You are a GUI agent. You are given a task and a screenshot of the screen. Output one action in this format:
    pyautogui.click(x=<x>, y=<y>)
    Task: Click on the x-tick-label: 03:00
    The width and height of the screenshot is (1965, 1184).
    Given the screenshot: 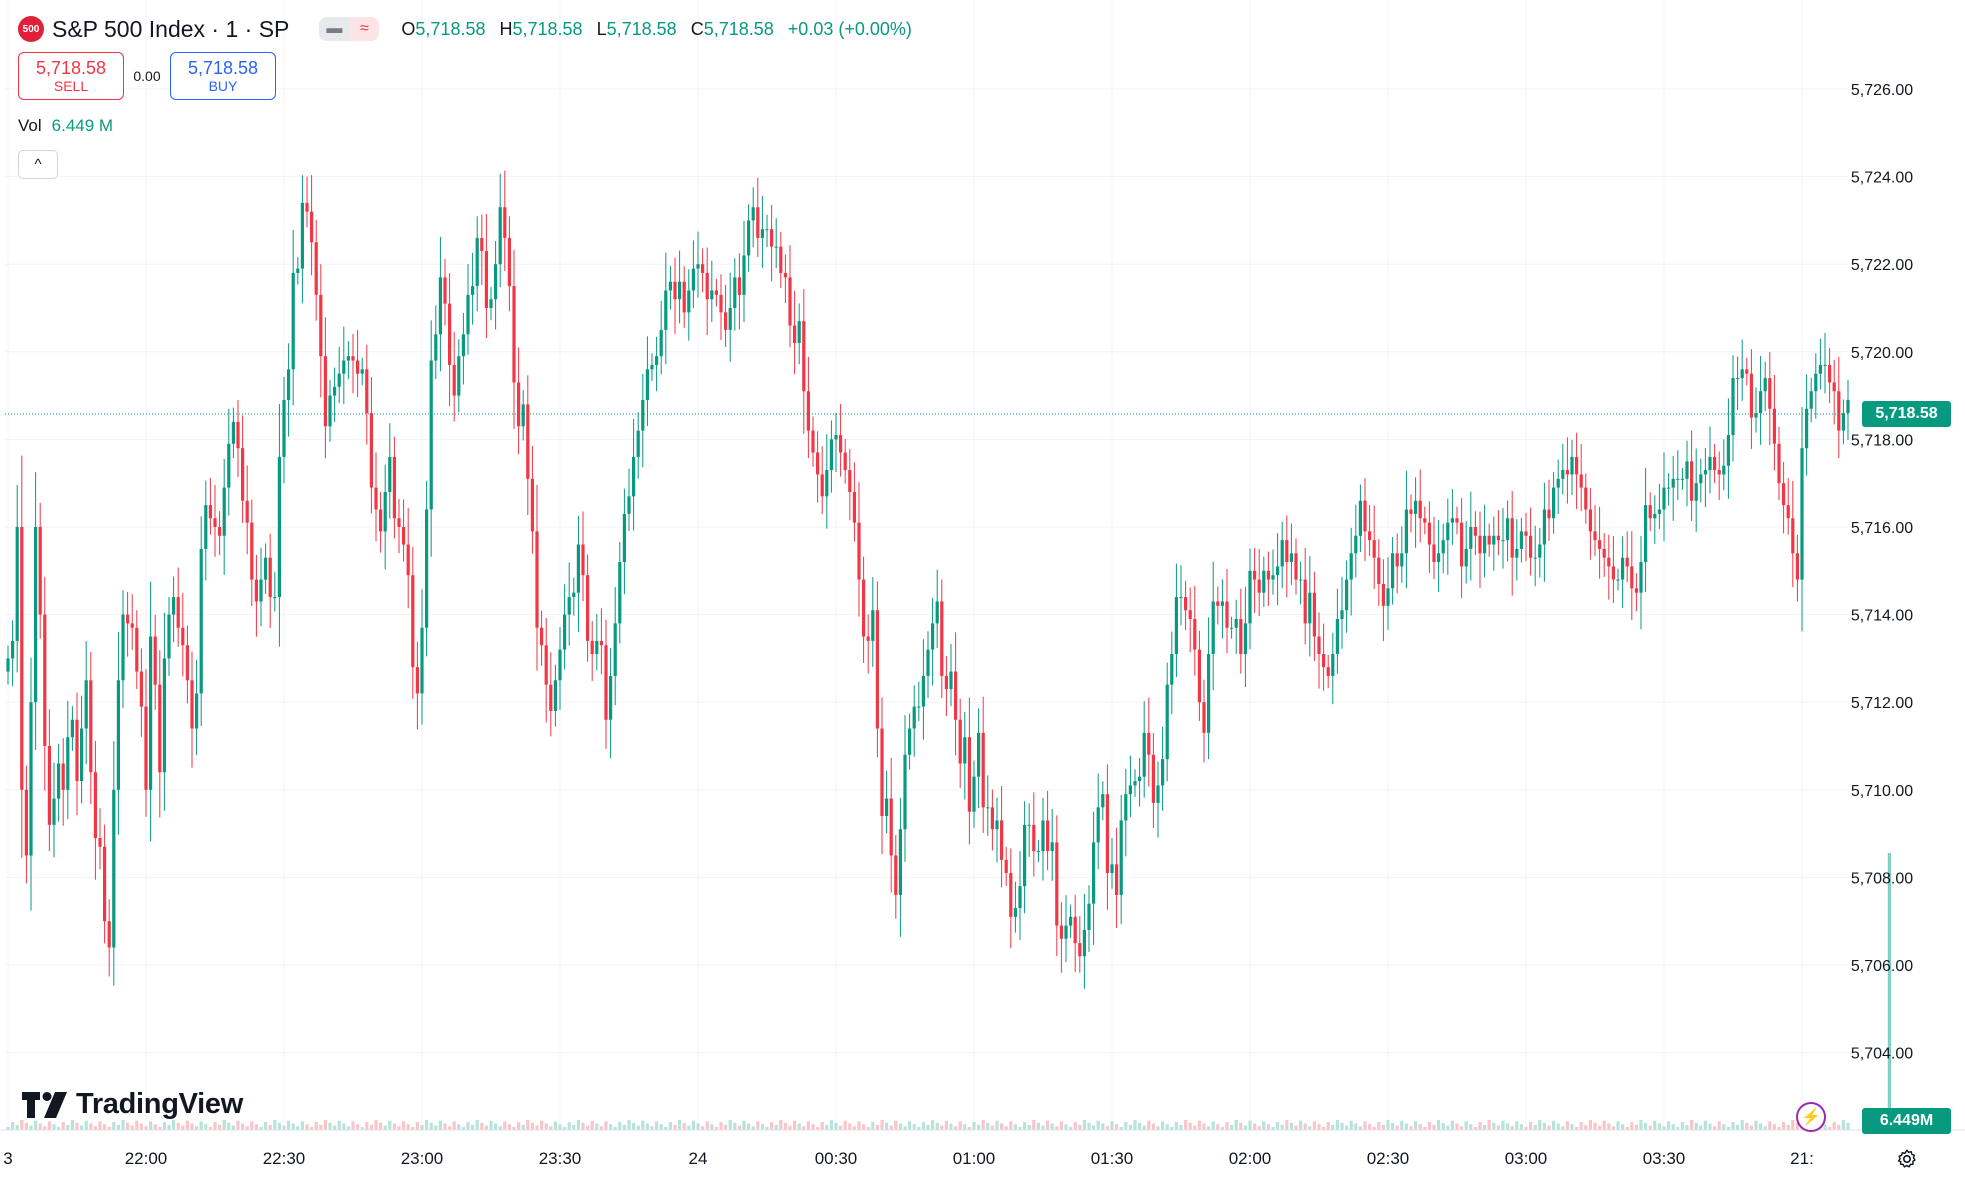 What is the action you would take?
    pyautogui.click(x=1526, y=1158)
    